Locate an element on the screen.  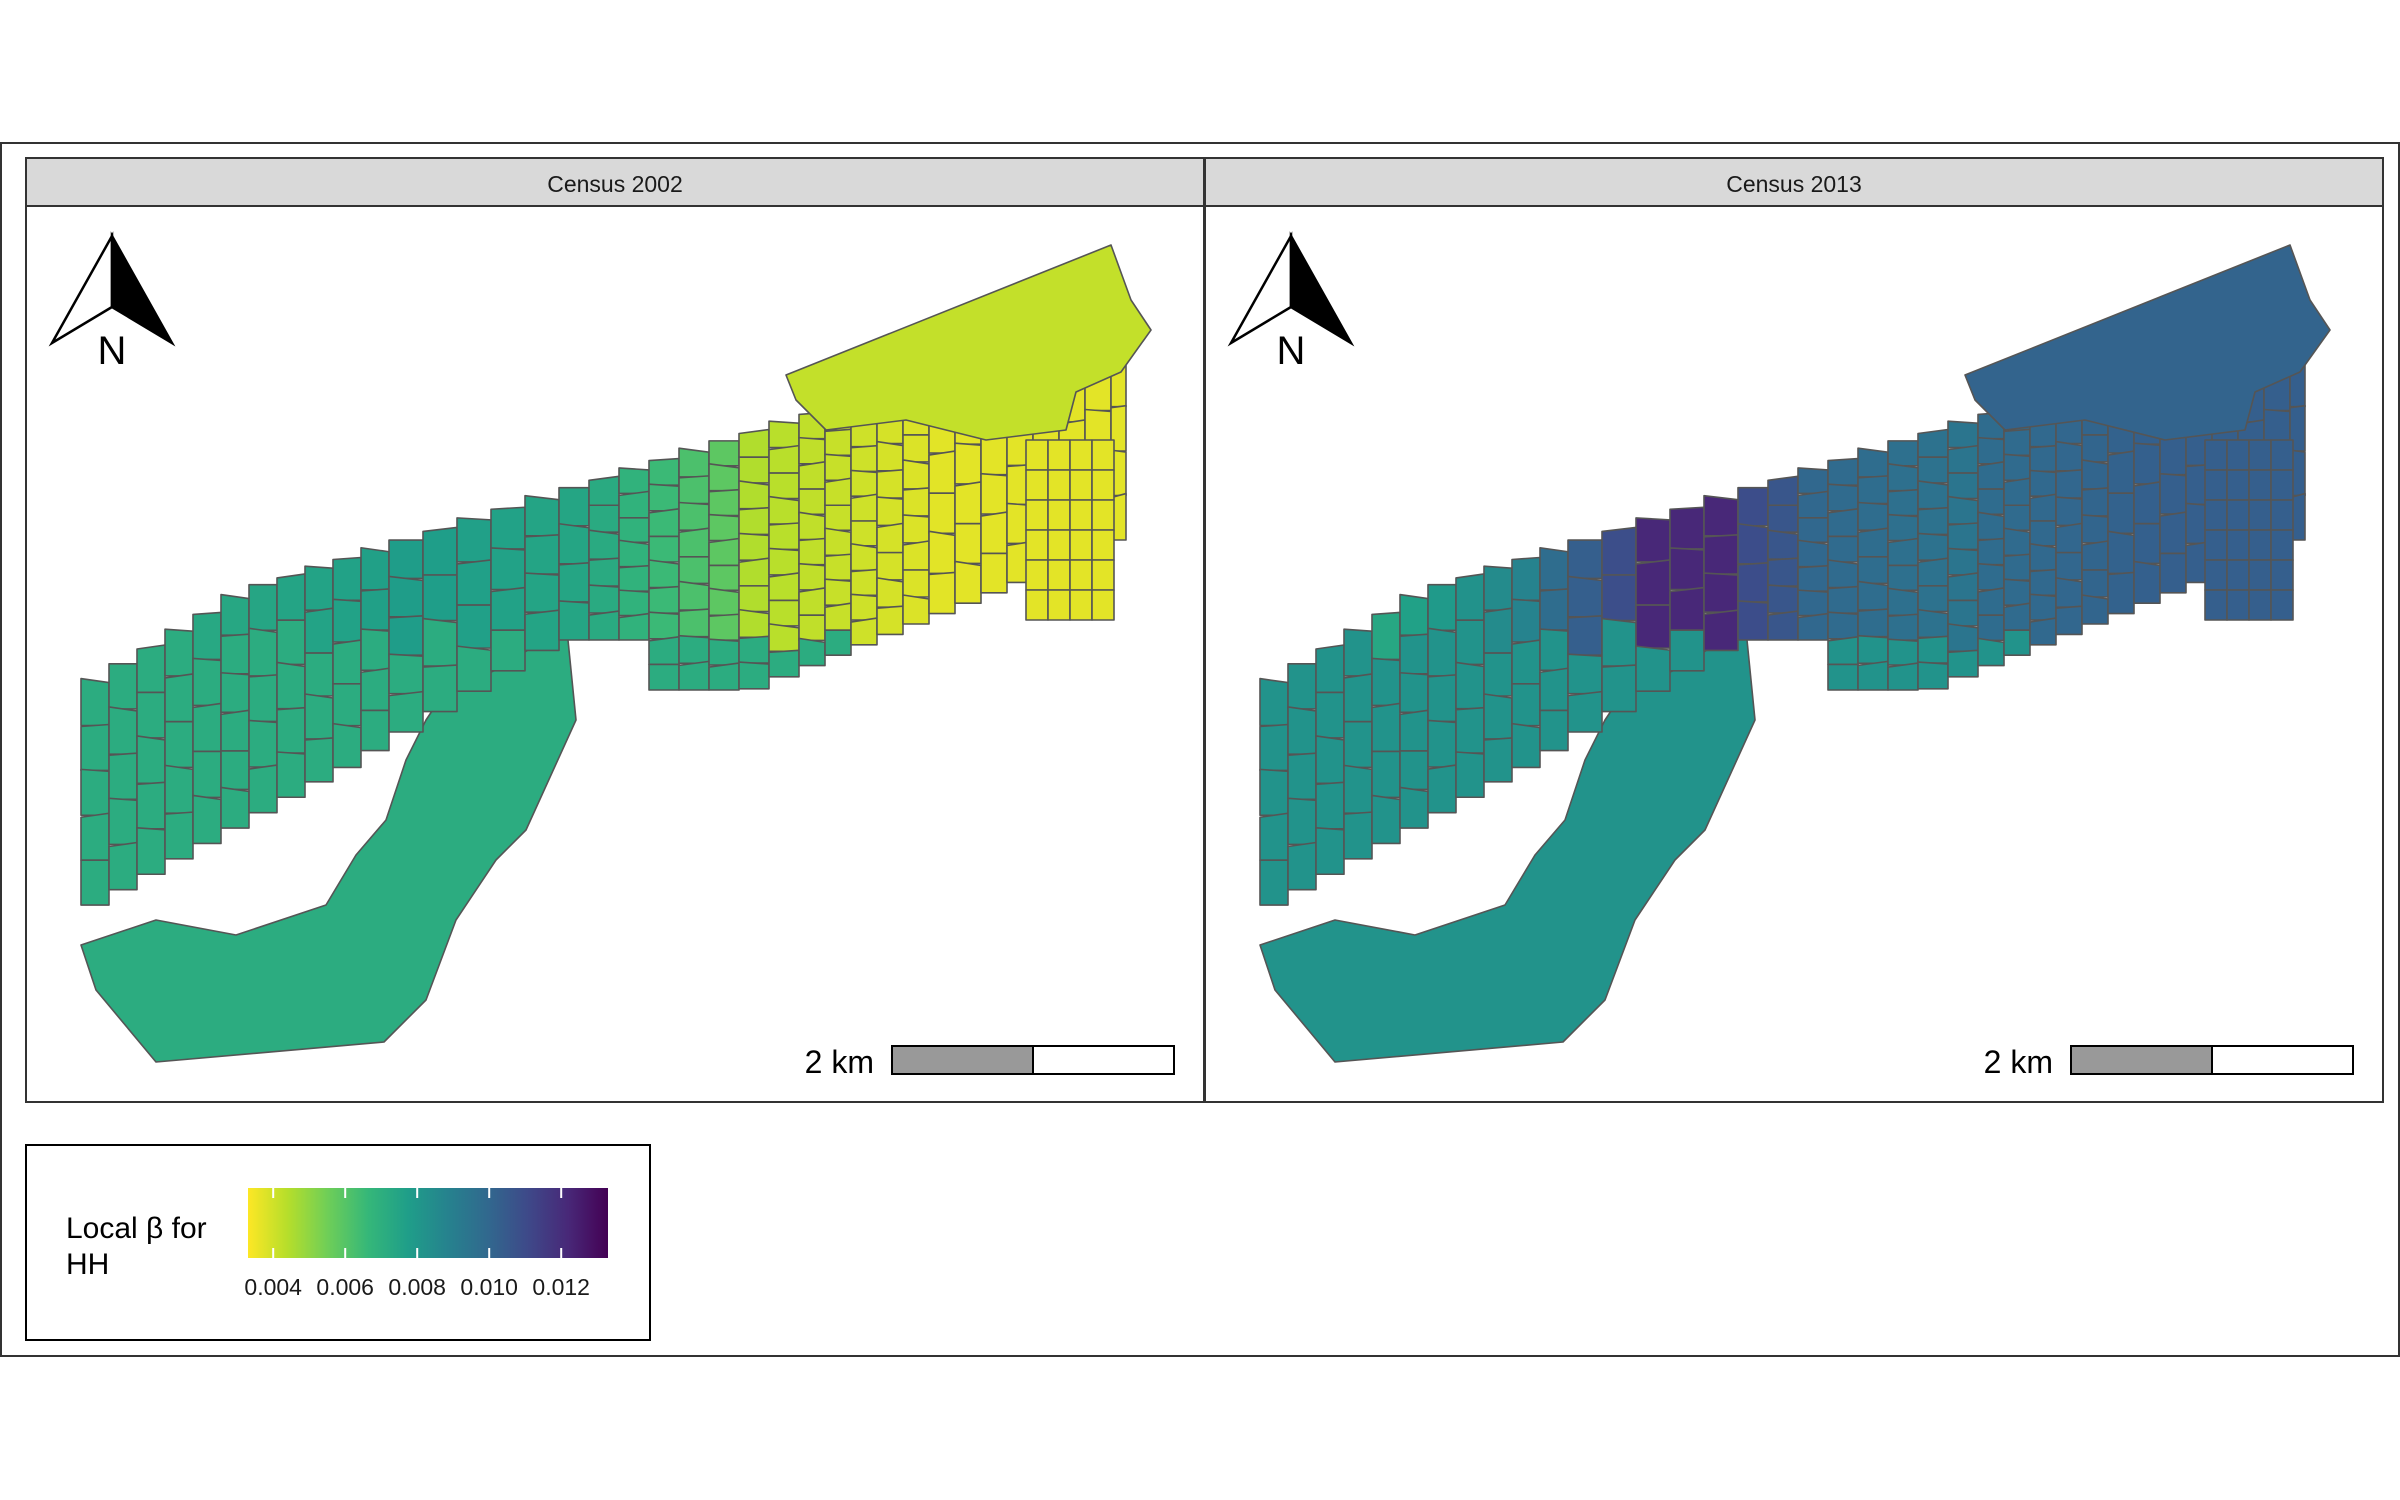
legend-colorbar is located at coordinates (428, 1223).